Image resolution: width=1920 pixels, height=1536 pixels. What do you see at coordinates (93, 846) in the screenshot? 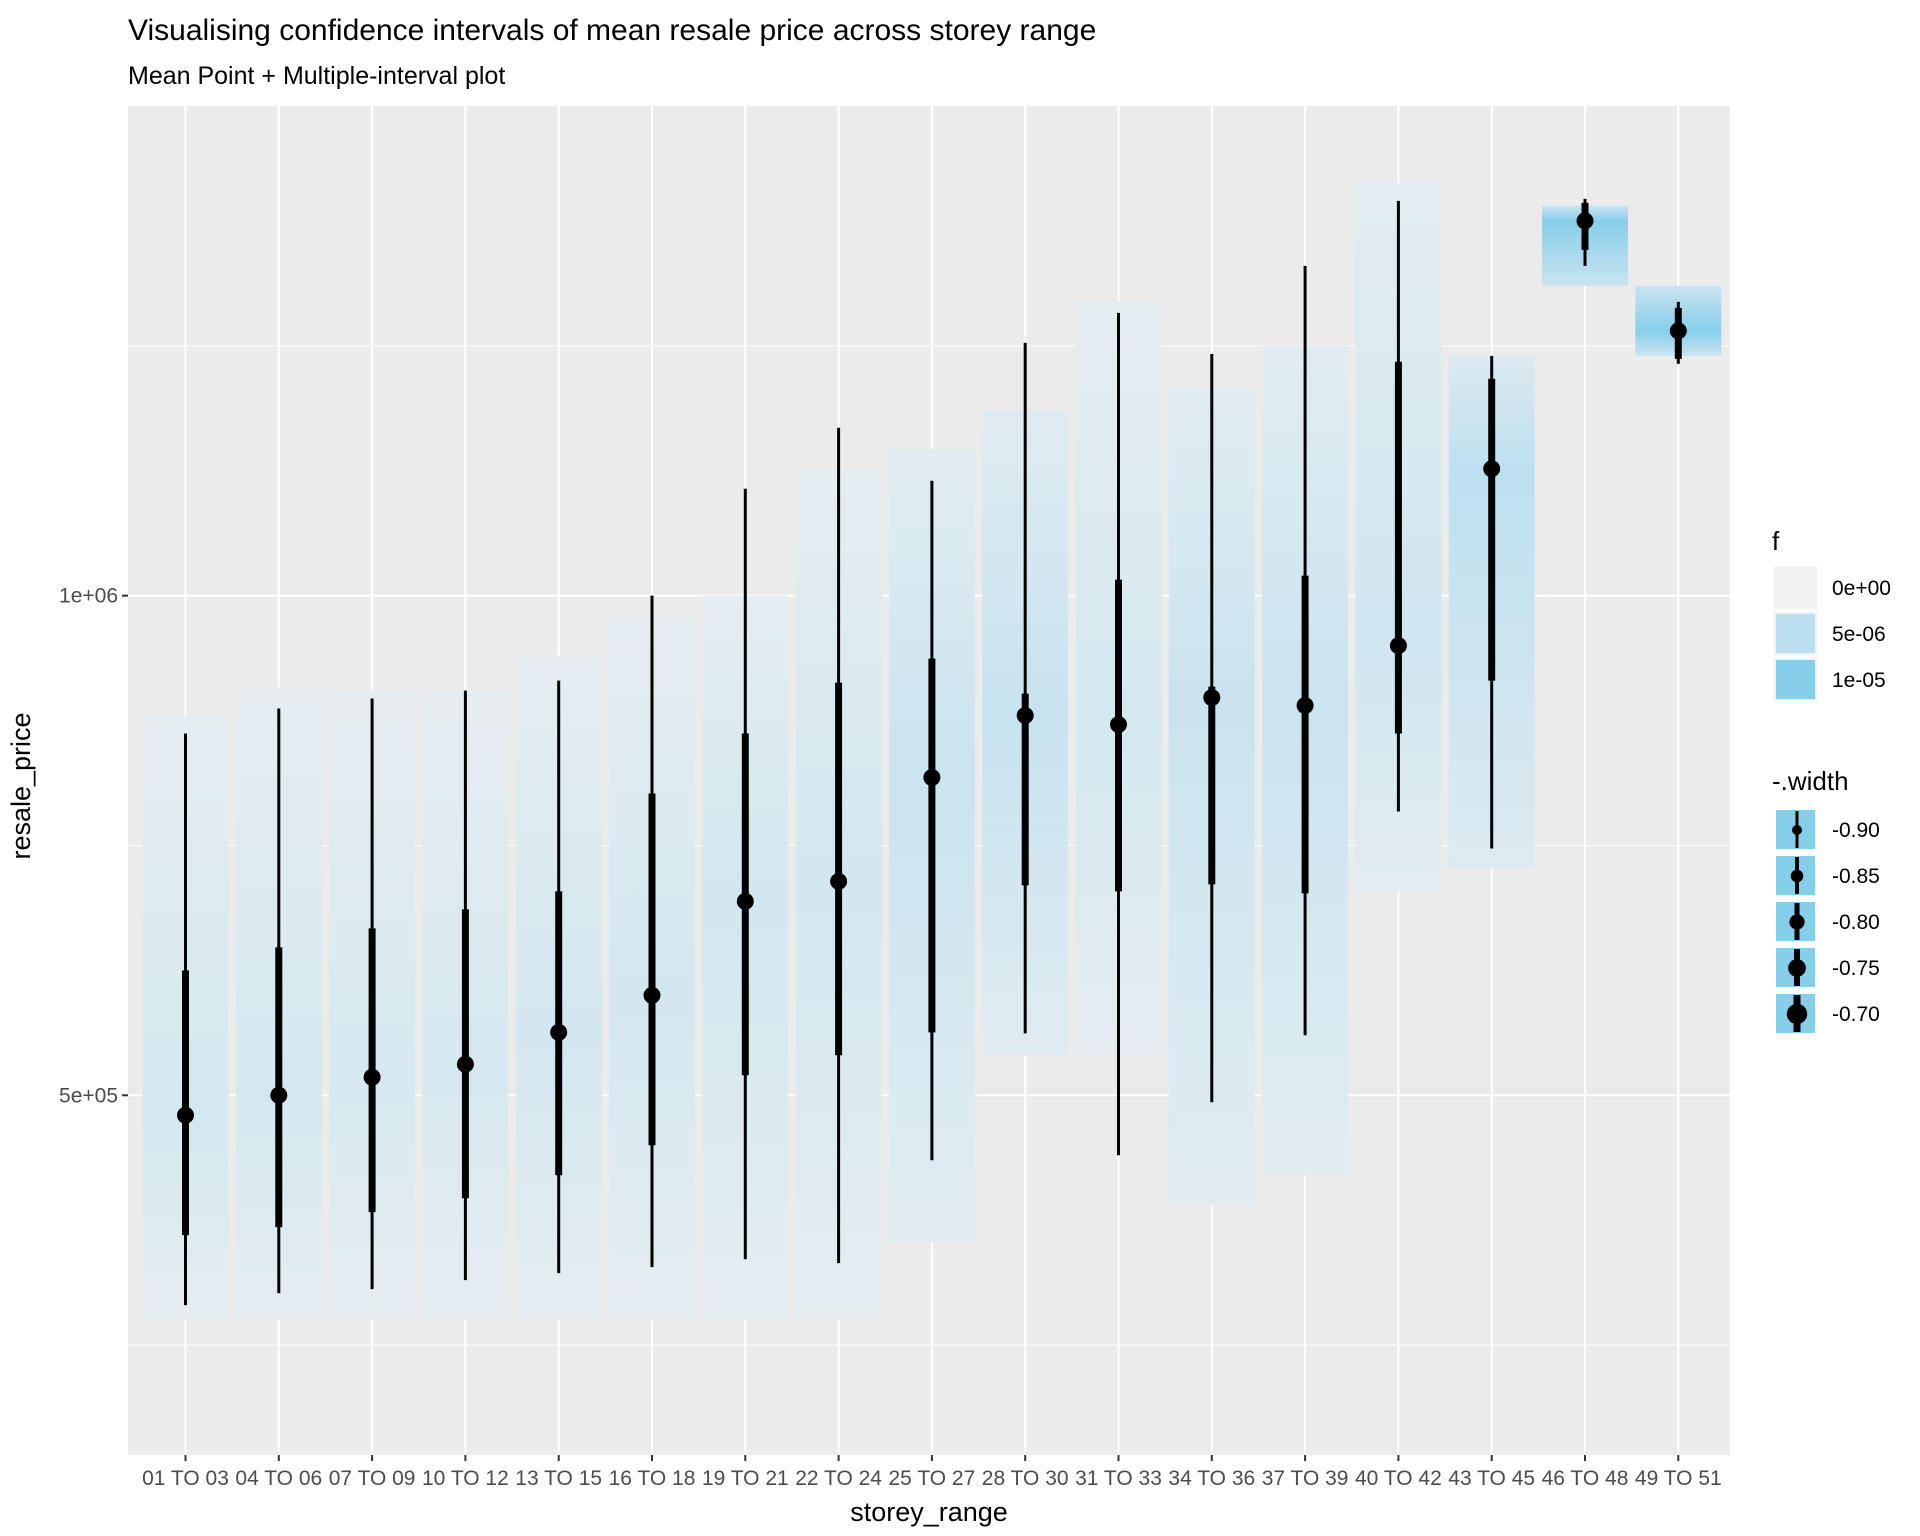
I see `y-axis-ticks: 5e+05 1e+06` at bounding box center [93, 846].